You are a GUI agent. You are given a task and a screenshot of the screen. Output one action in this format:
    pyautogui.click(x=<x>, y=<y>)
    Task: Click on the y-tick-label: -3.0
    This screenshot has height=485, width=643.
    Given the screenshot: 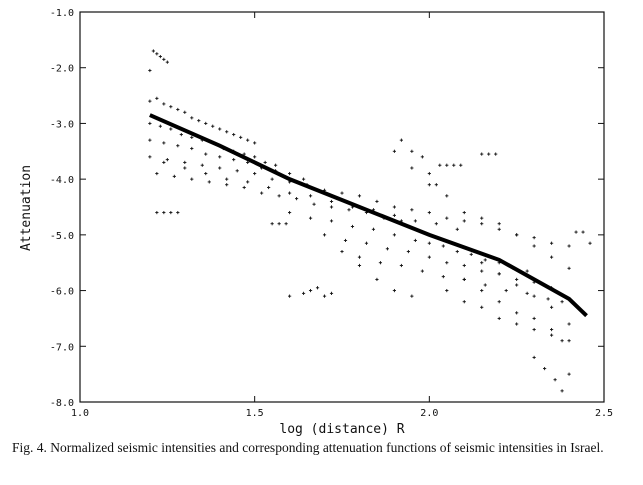 What is the action you would take?
    pyautogui.click(x=62, y=124)
    